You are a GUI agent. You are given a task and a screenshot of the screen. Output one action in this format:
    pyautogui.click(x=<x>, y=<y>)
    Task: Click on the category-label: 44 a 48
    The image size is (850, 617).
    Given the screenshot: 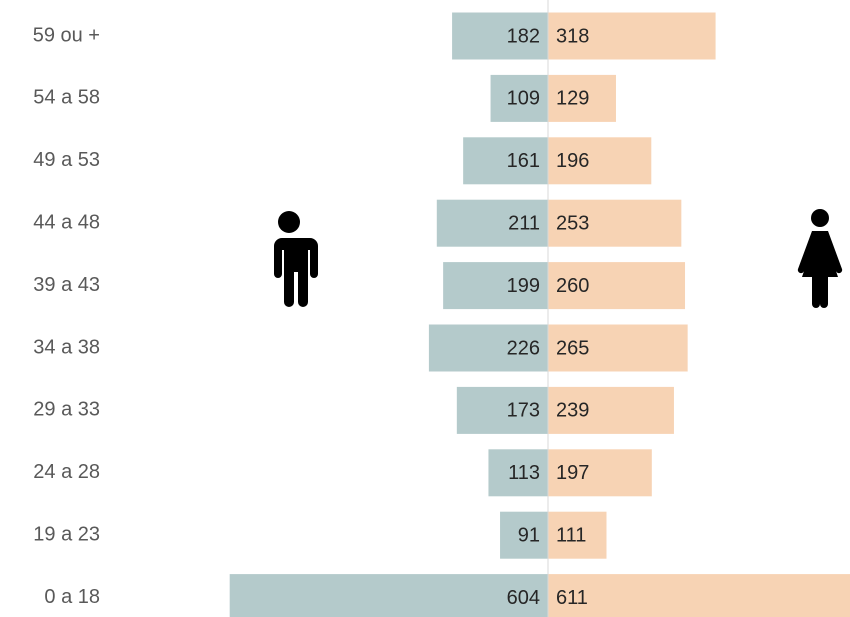 What is the action you would take?
    pyautogui.click(x=66, y=222)
    